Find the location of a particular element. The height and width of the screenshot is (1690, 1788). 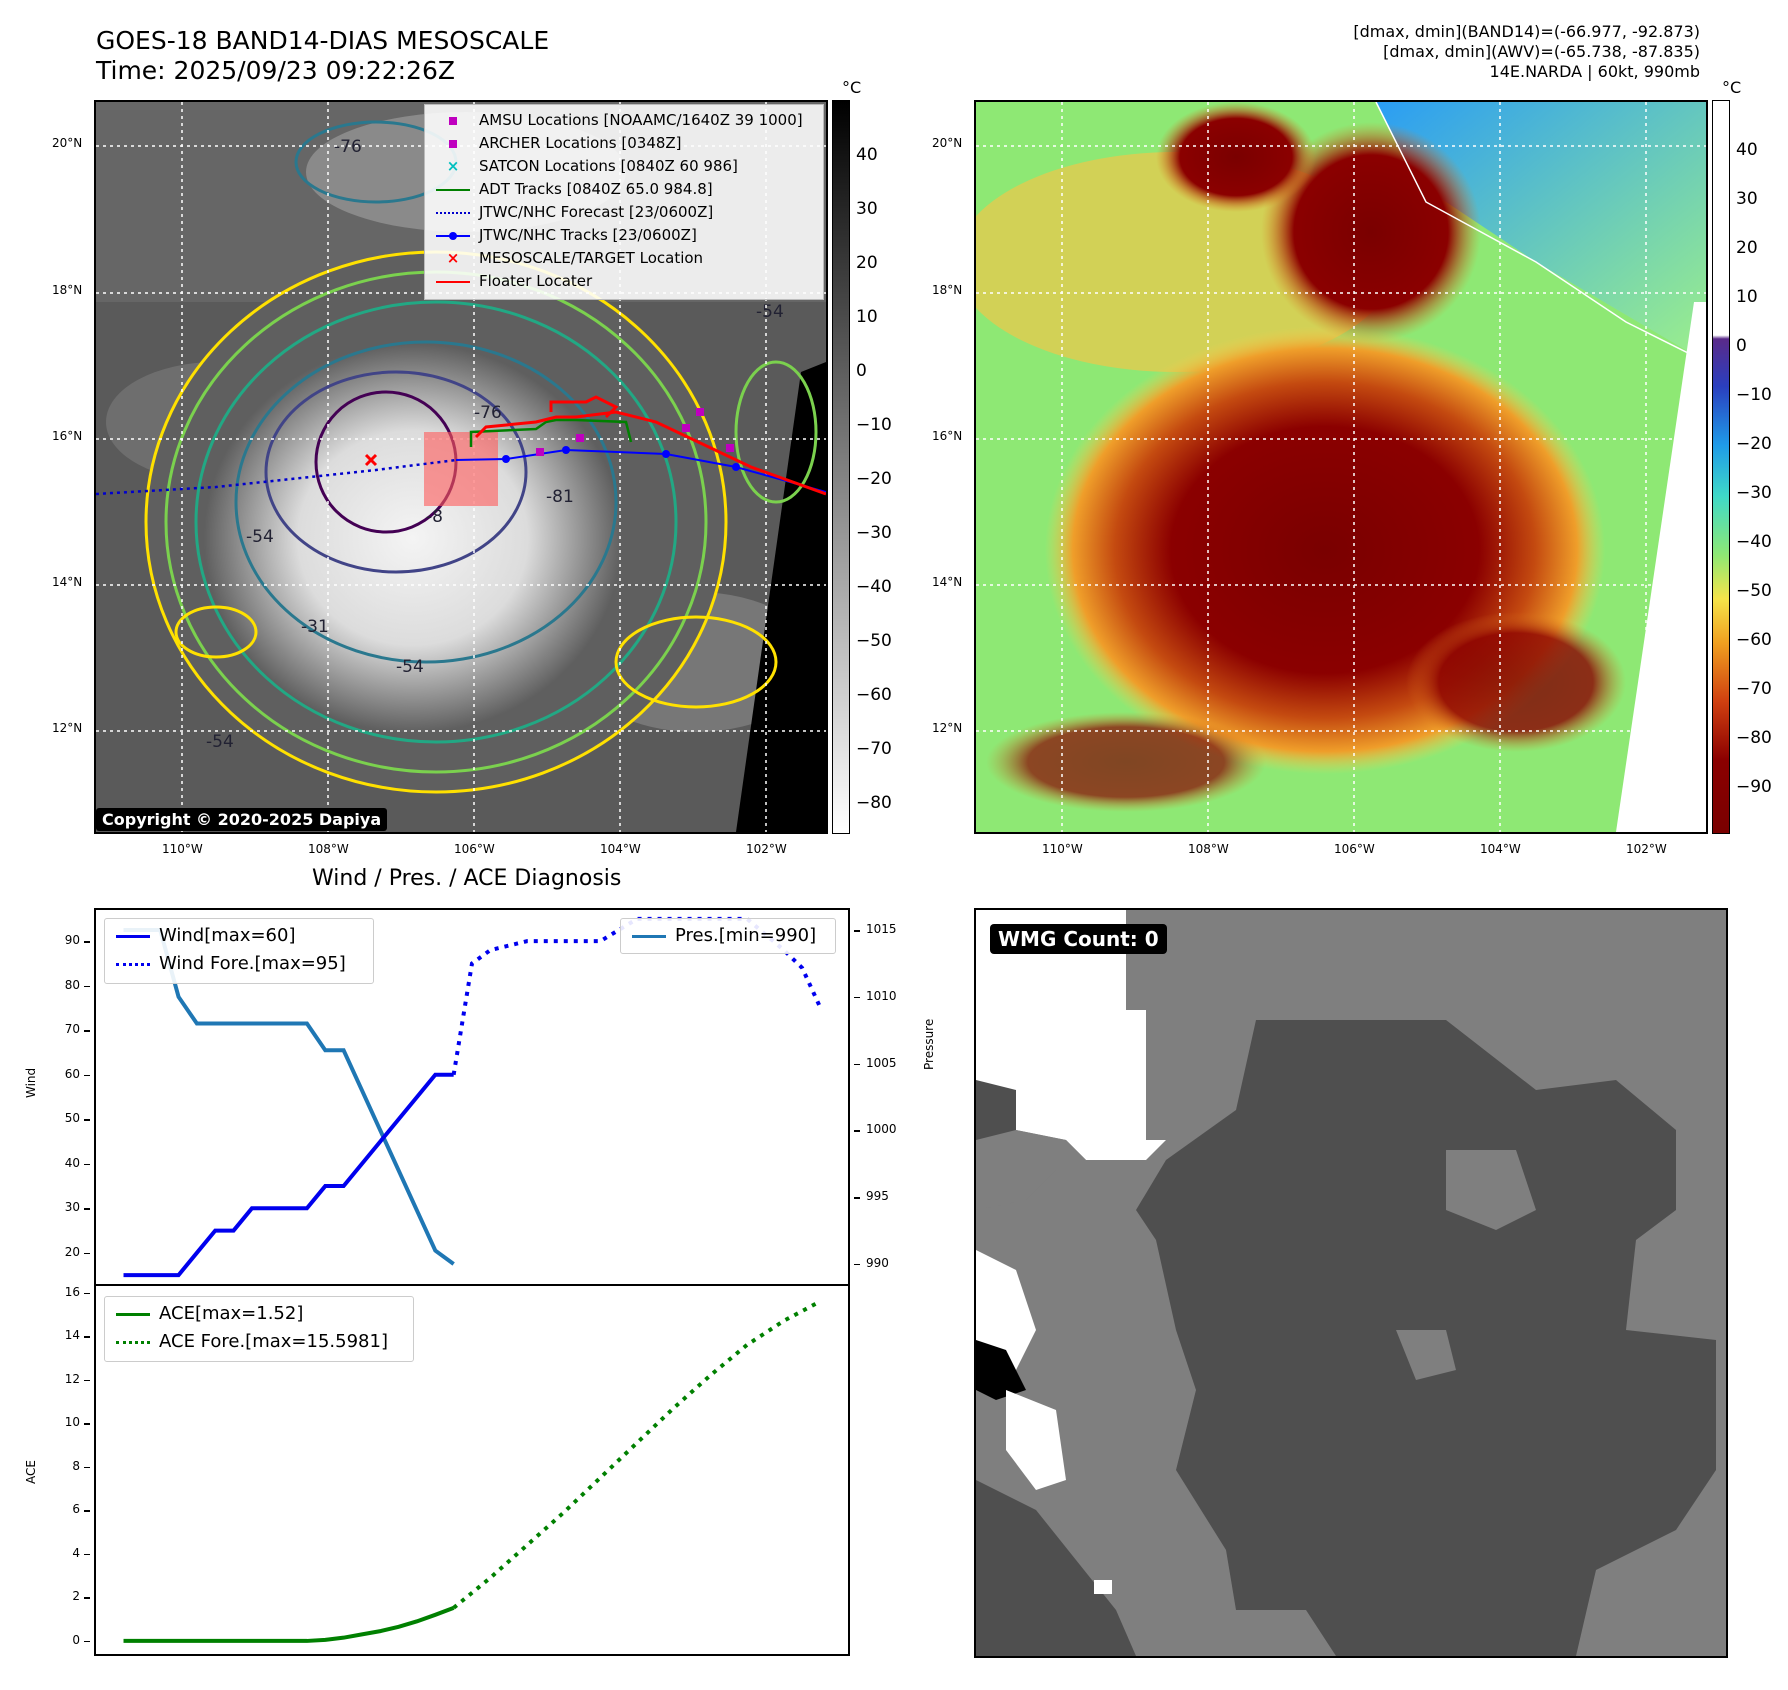

axis-tick-label: 80 is located at coordinates (72, 984).